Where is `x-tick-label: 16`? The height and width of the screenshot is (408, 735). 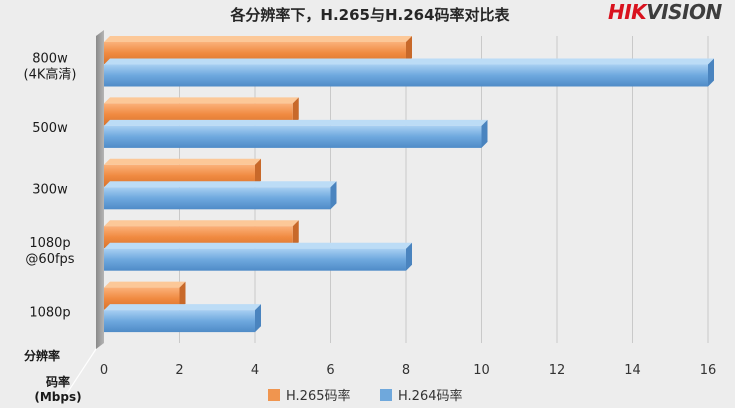 x-tick-label: 16 is located at coordinates (708, 370).